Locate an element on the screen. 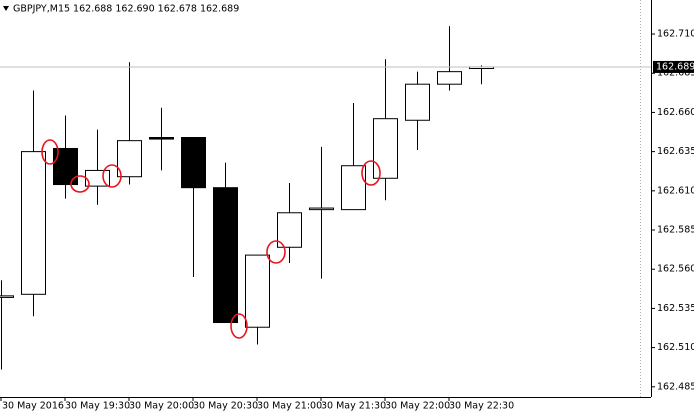 This screenshot has width=694, height=418. y-tick-label: 162.710 is located at coordinates (675, 34).